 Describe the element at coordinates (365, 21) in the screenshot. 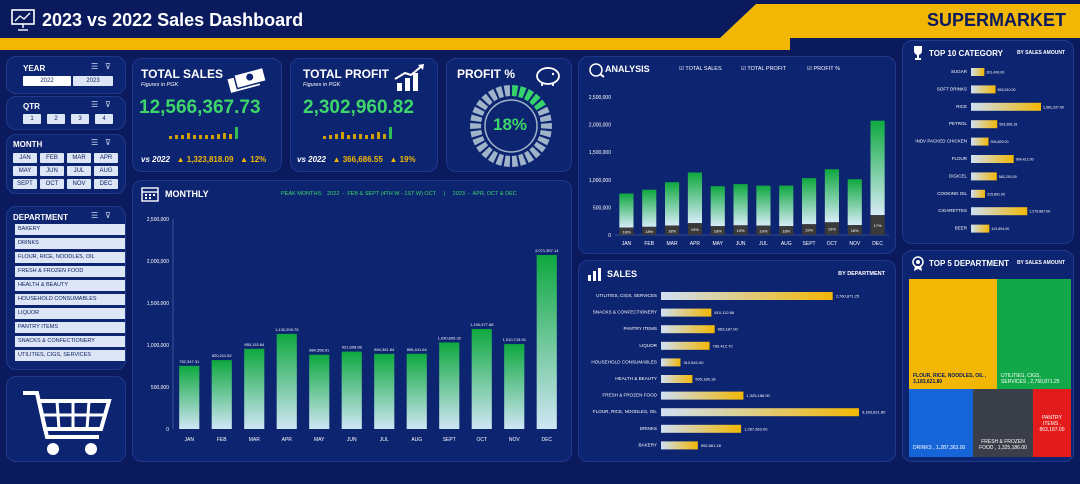

I see `header-bar` at that location.